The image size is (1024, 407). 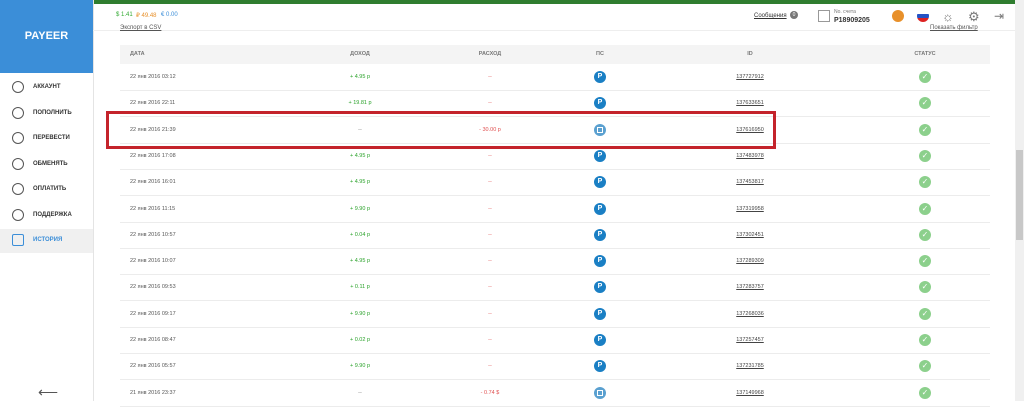 What do you see at coordinates (750, 182) in the screenshot?
I see `transaction-id: 137453817` at bounding box center [750, 182].